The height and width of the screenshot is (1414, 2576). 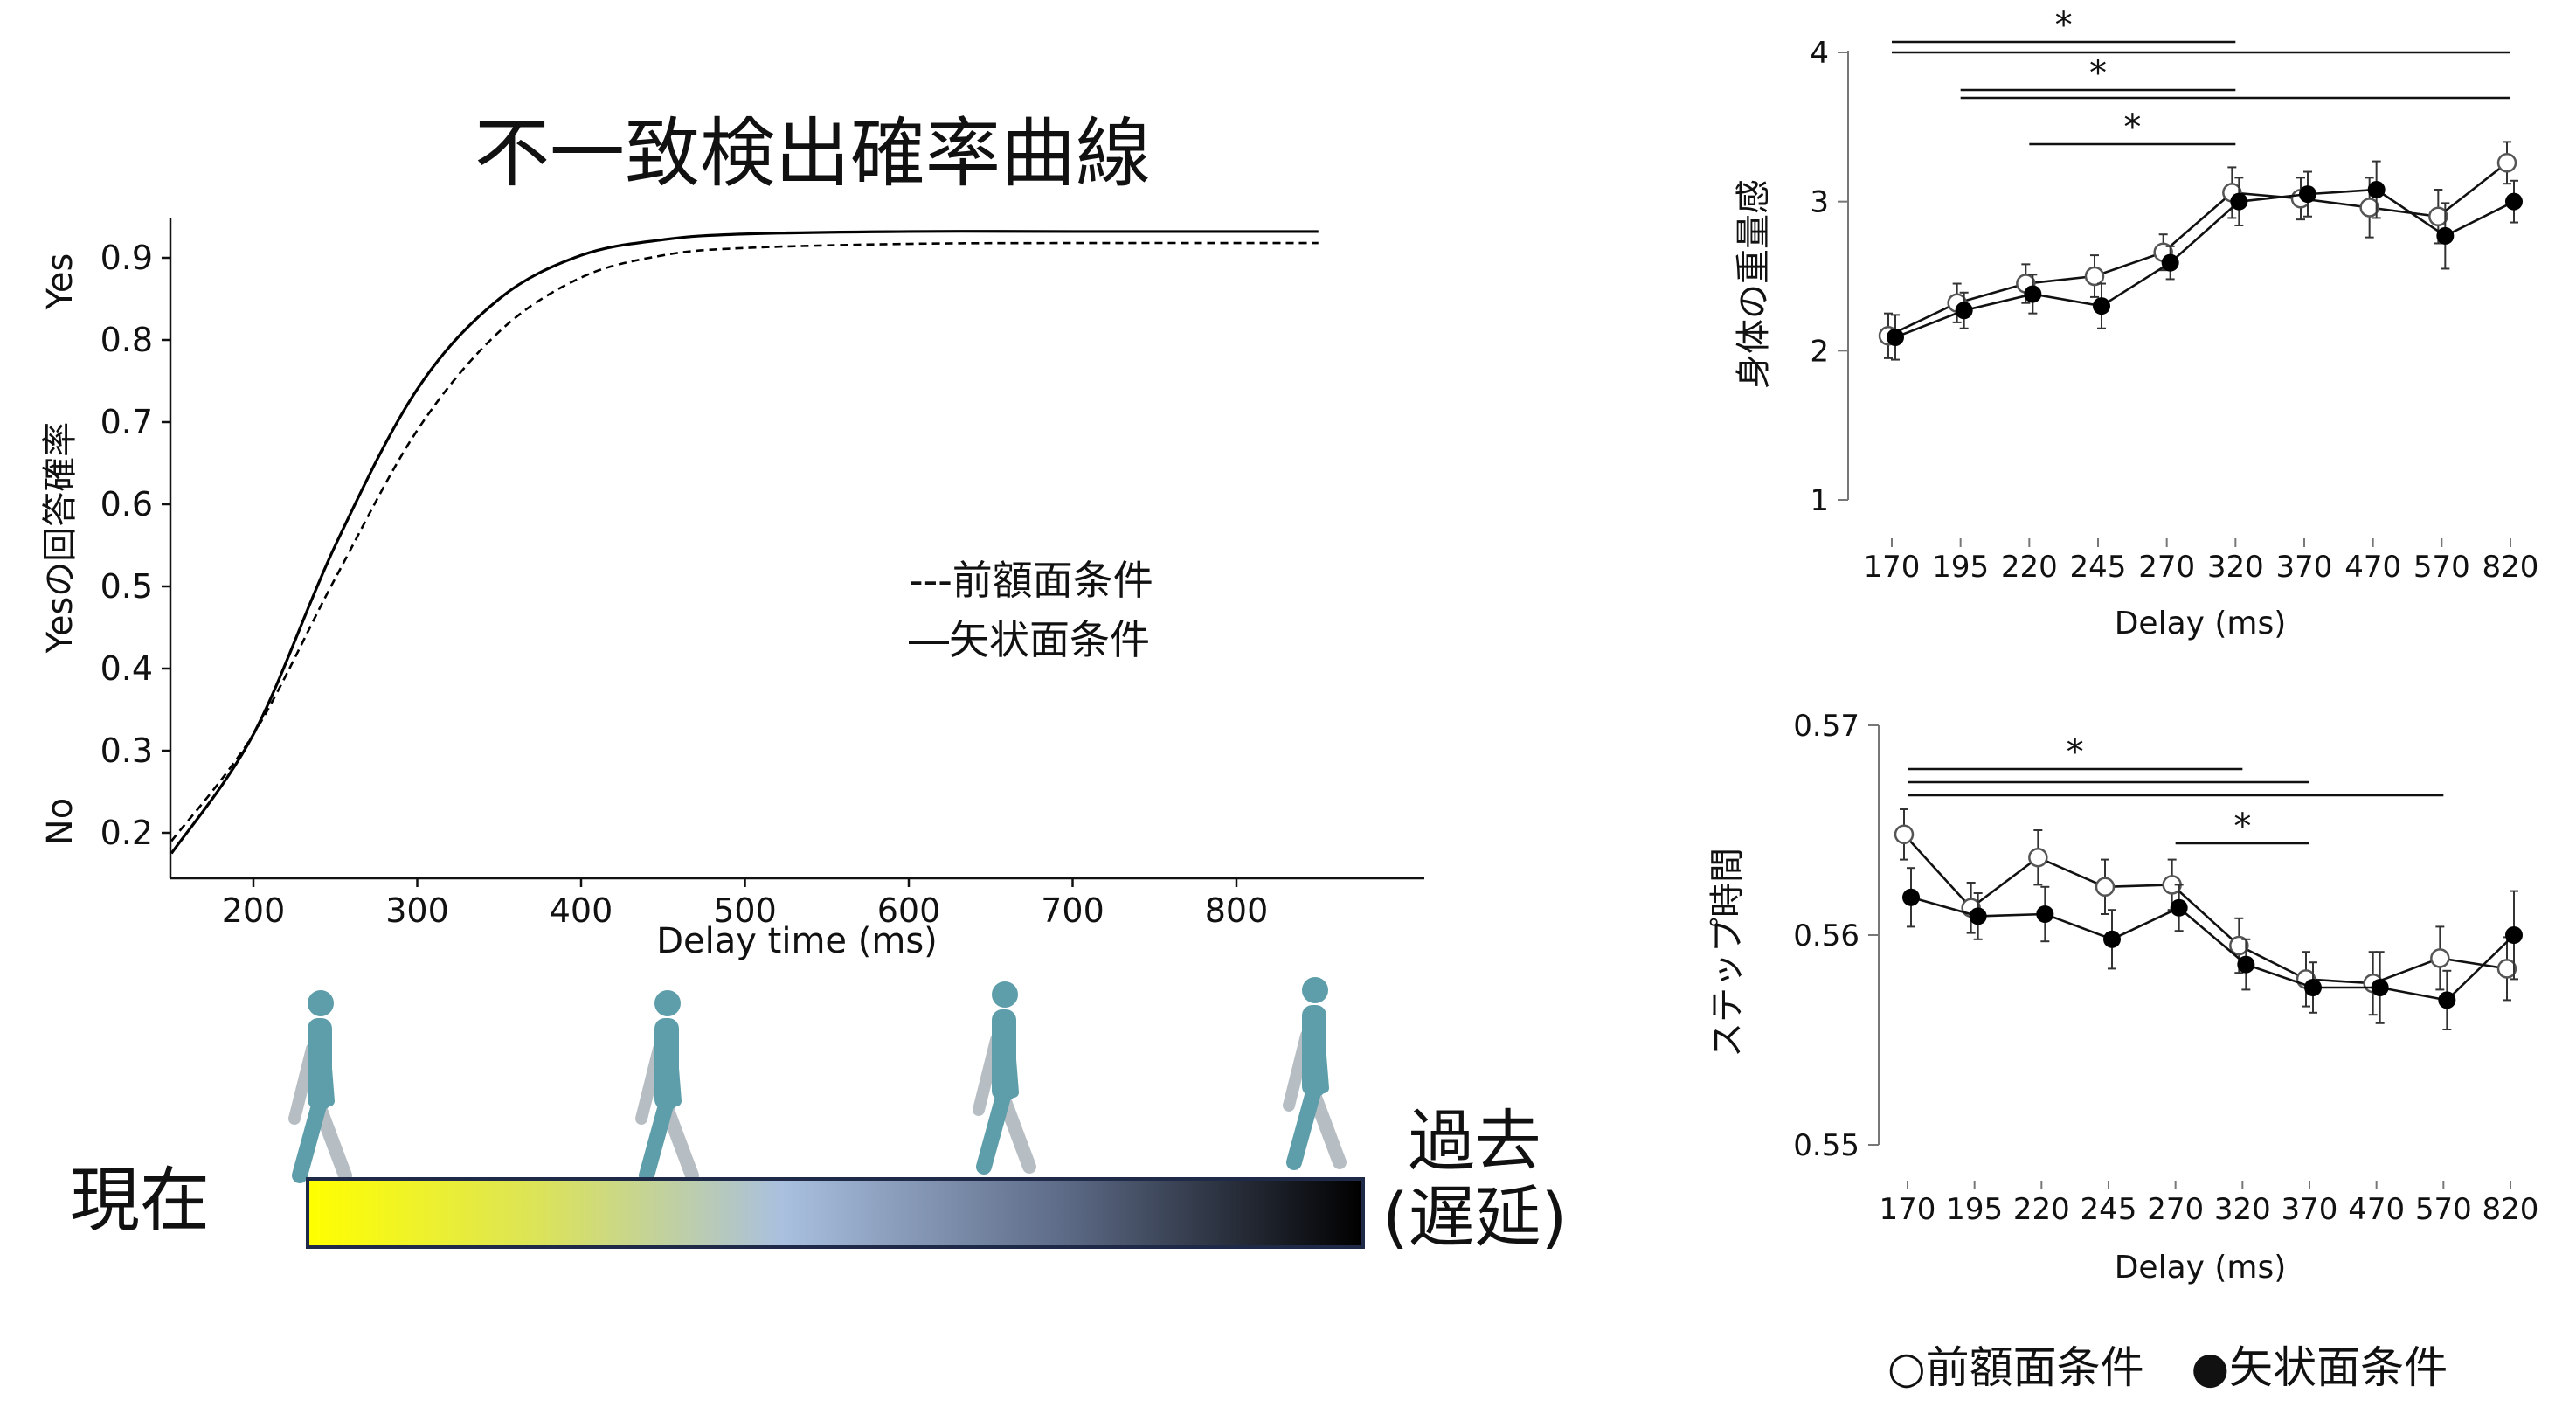 I want to click on past-delay-label: 過去 (遅延), so click(x=1474, y=1180).